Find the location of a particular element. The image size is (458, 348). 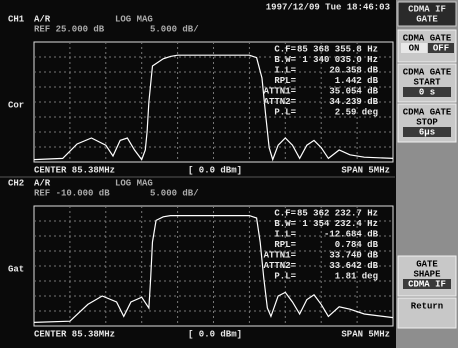

option-off-label: OFF is located at coordinates (441, 48).